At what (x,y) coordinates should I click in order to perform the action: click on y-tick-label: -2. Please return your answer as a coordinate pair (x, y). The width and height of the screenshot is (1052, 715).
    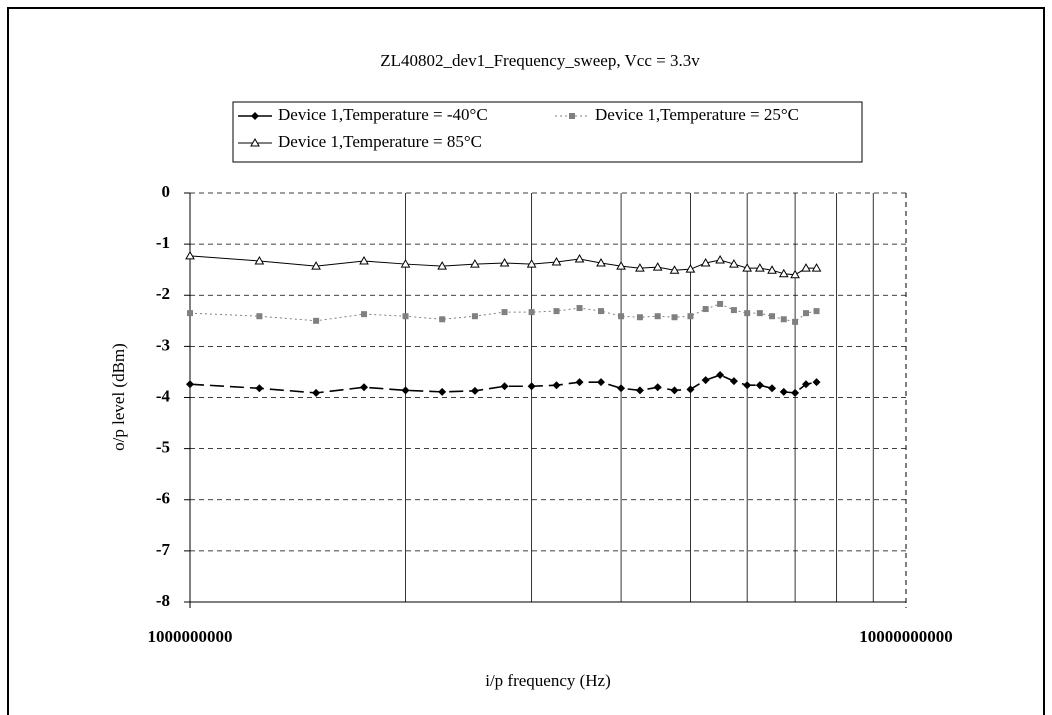
    Looking at the image, I should click on (163, 293).